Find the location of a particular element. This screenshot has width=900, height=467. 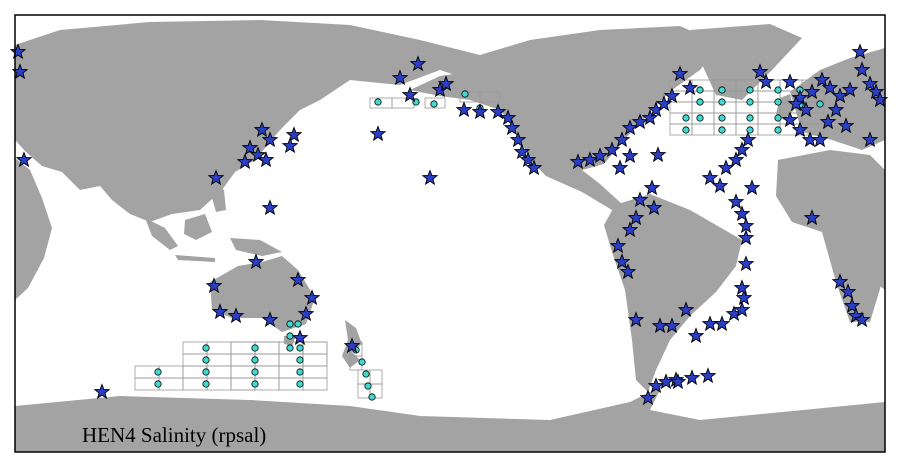

sumatra-borneo is located at coordinates (161, 234).